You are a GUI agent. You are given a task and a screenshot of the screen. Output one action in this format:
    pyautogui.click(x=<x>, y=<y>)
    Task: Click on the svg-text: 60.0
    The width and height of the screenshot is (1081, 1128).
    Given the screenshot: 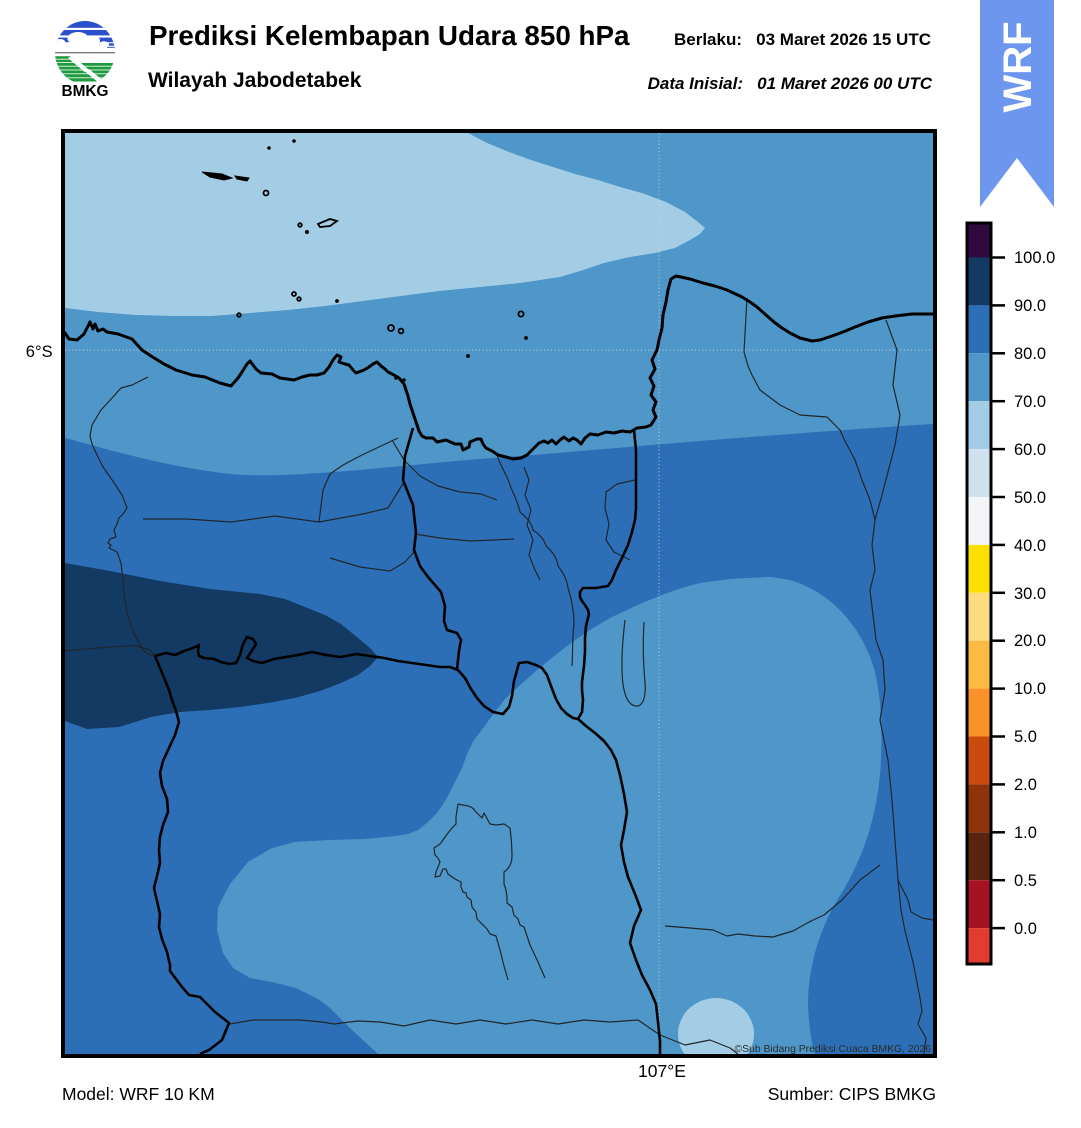 What is the action you would take?
    pyautogui.click(x=1030, y=450)
    